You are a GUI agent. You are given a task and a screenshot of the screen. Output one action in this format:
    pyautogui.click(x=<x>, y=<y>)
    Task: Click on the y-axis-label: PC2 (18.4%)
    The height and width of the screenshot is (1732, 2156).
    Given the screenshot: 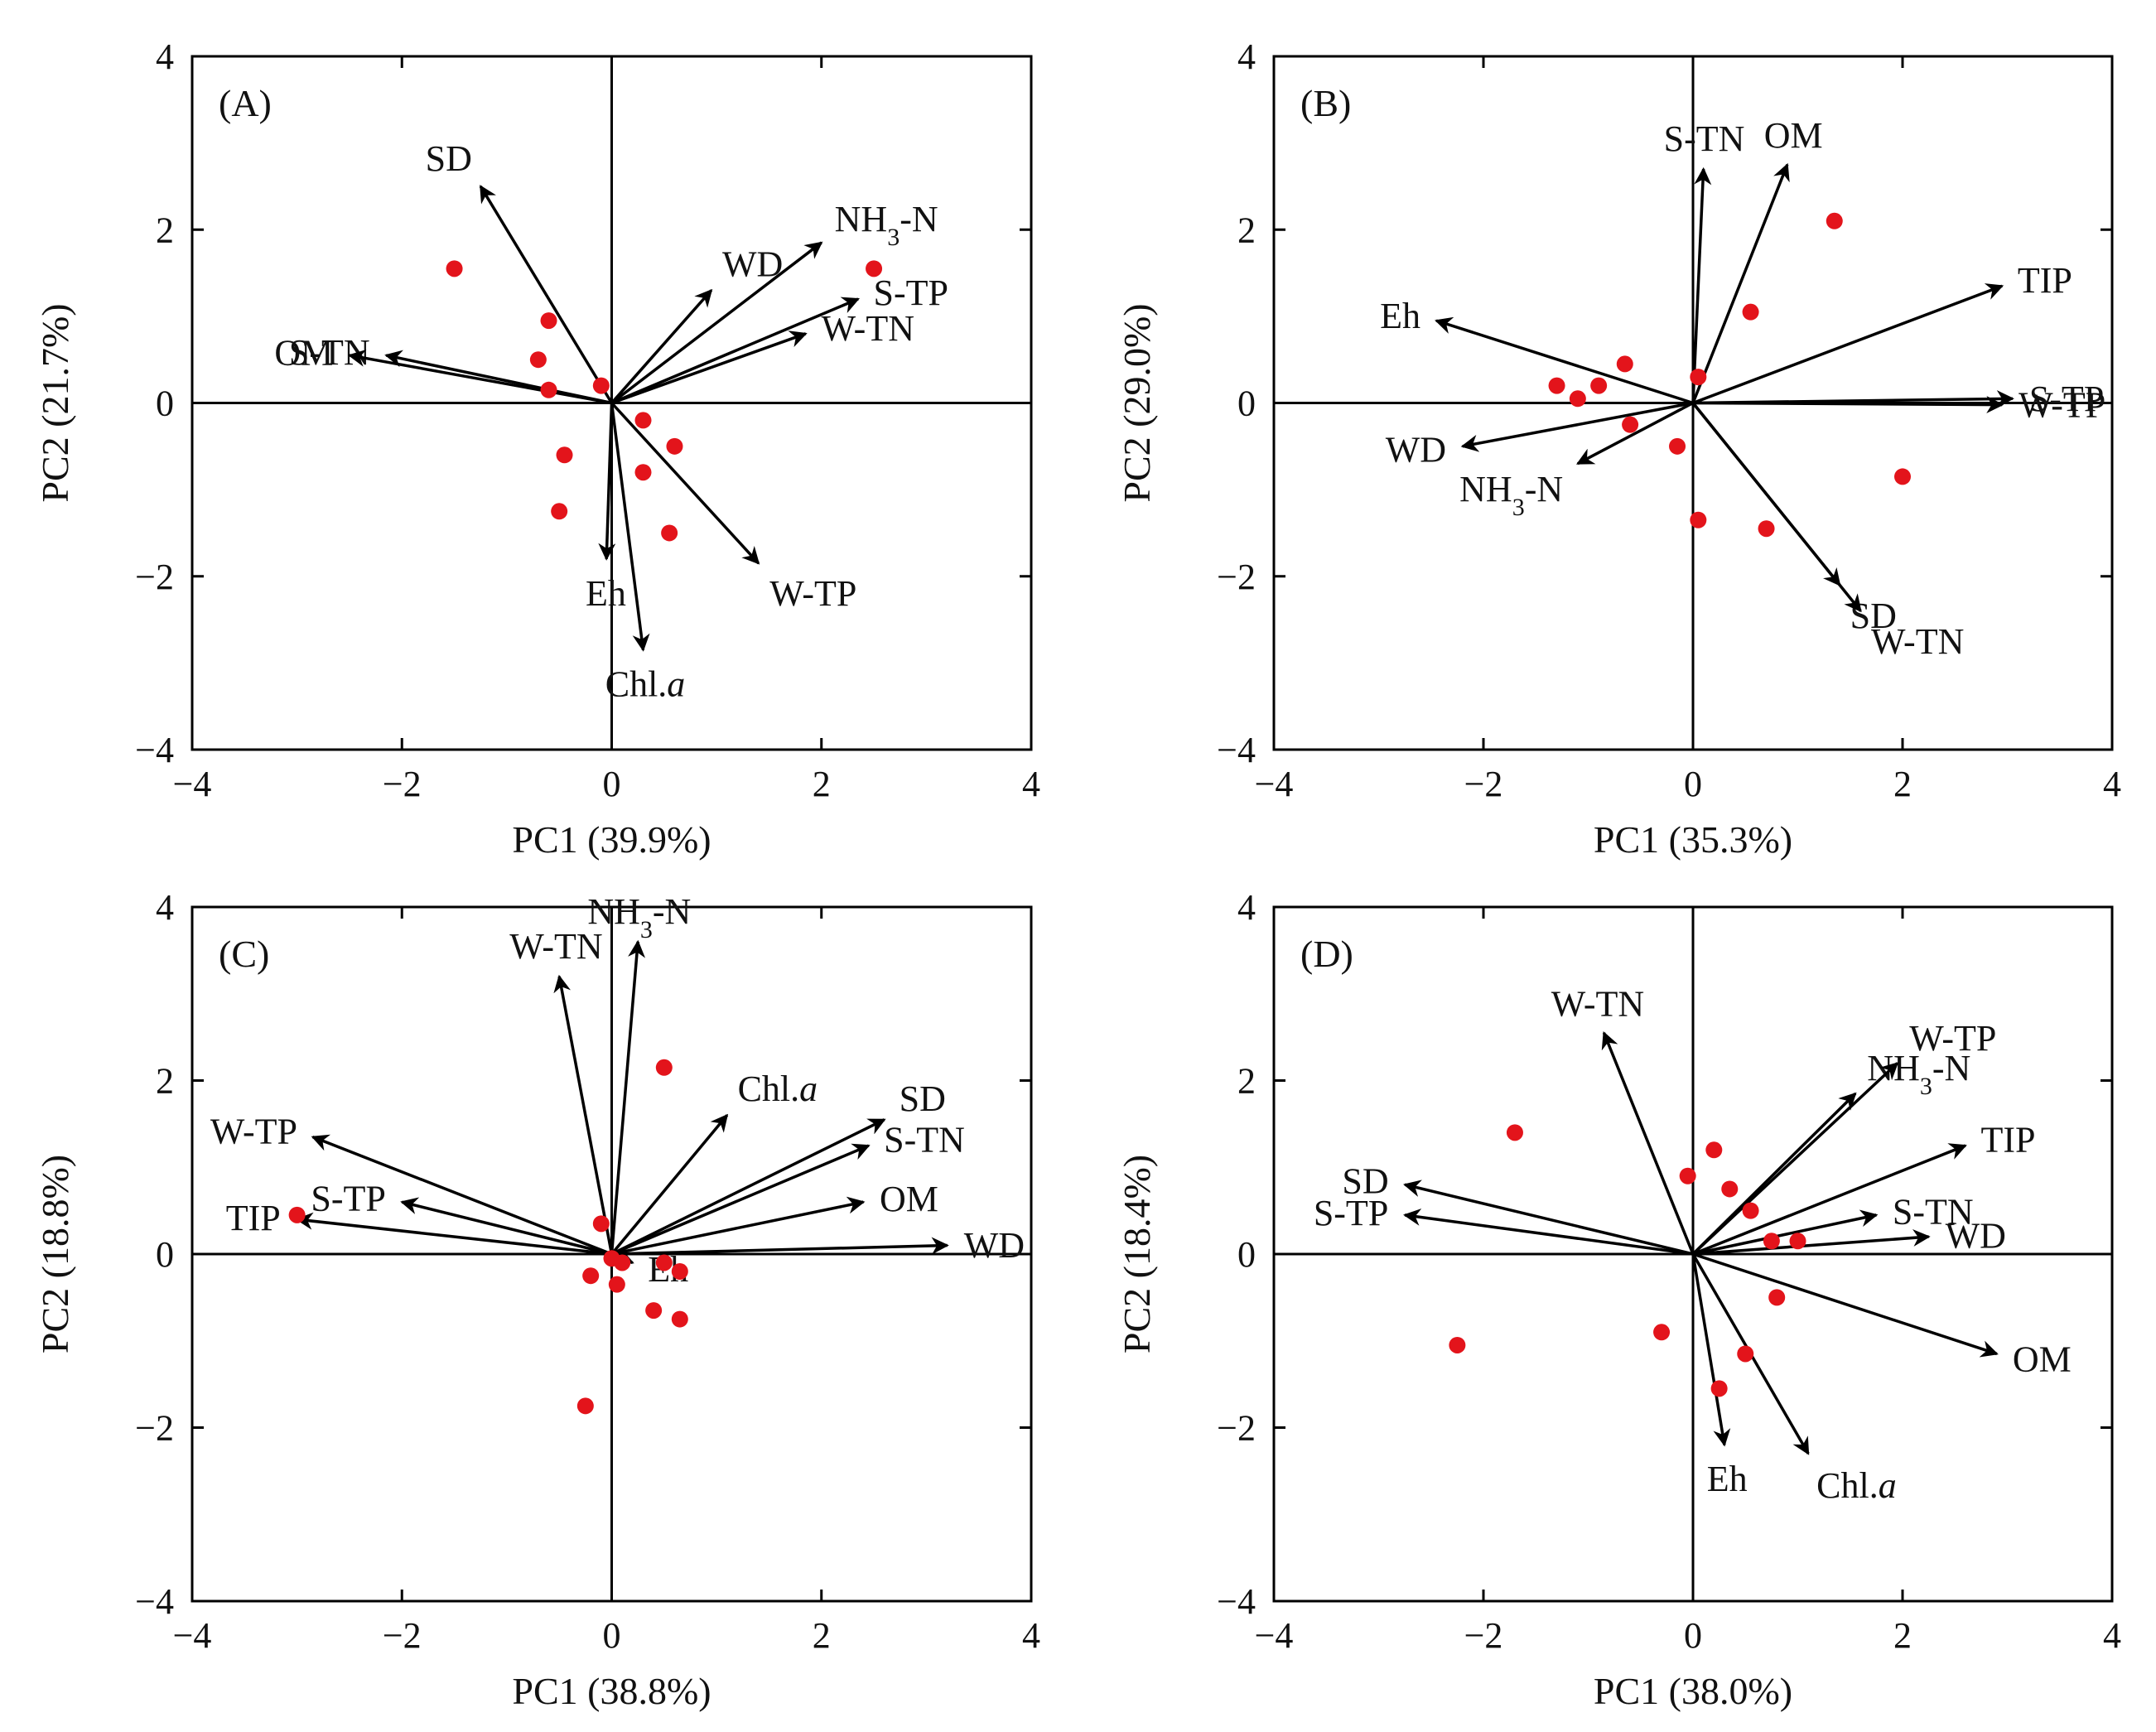 What is the action you would take?
    pyautogui.click(x=1137, y=1254)
    